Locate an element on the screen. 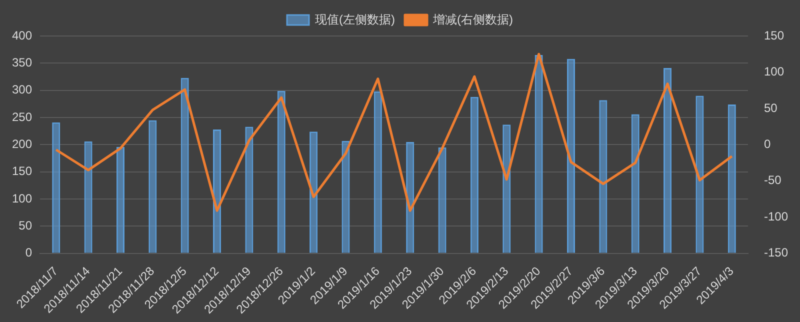 This screenshot has width=800, height=322. y2-tick-label: 150 is located at coordinates (774, 35).